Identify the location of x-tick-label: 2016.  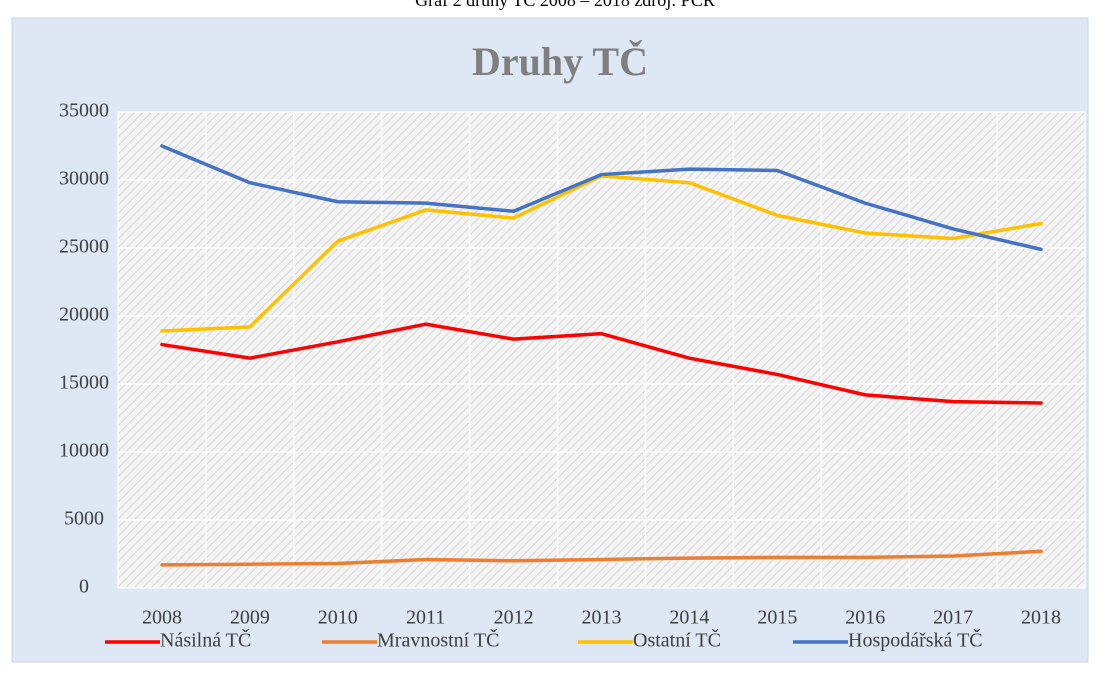
(865, 618).